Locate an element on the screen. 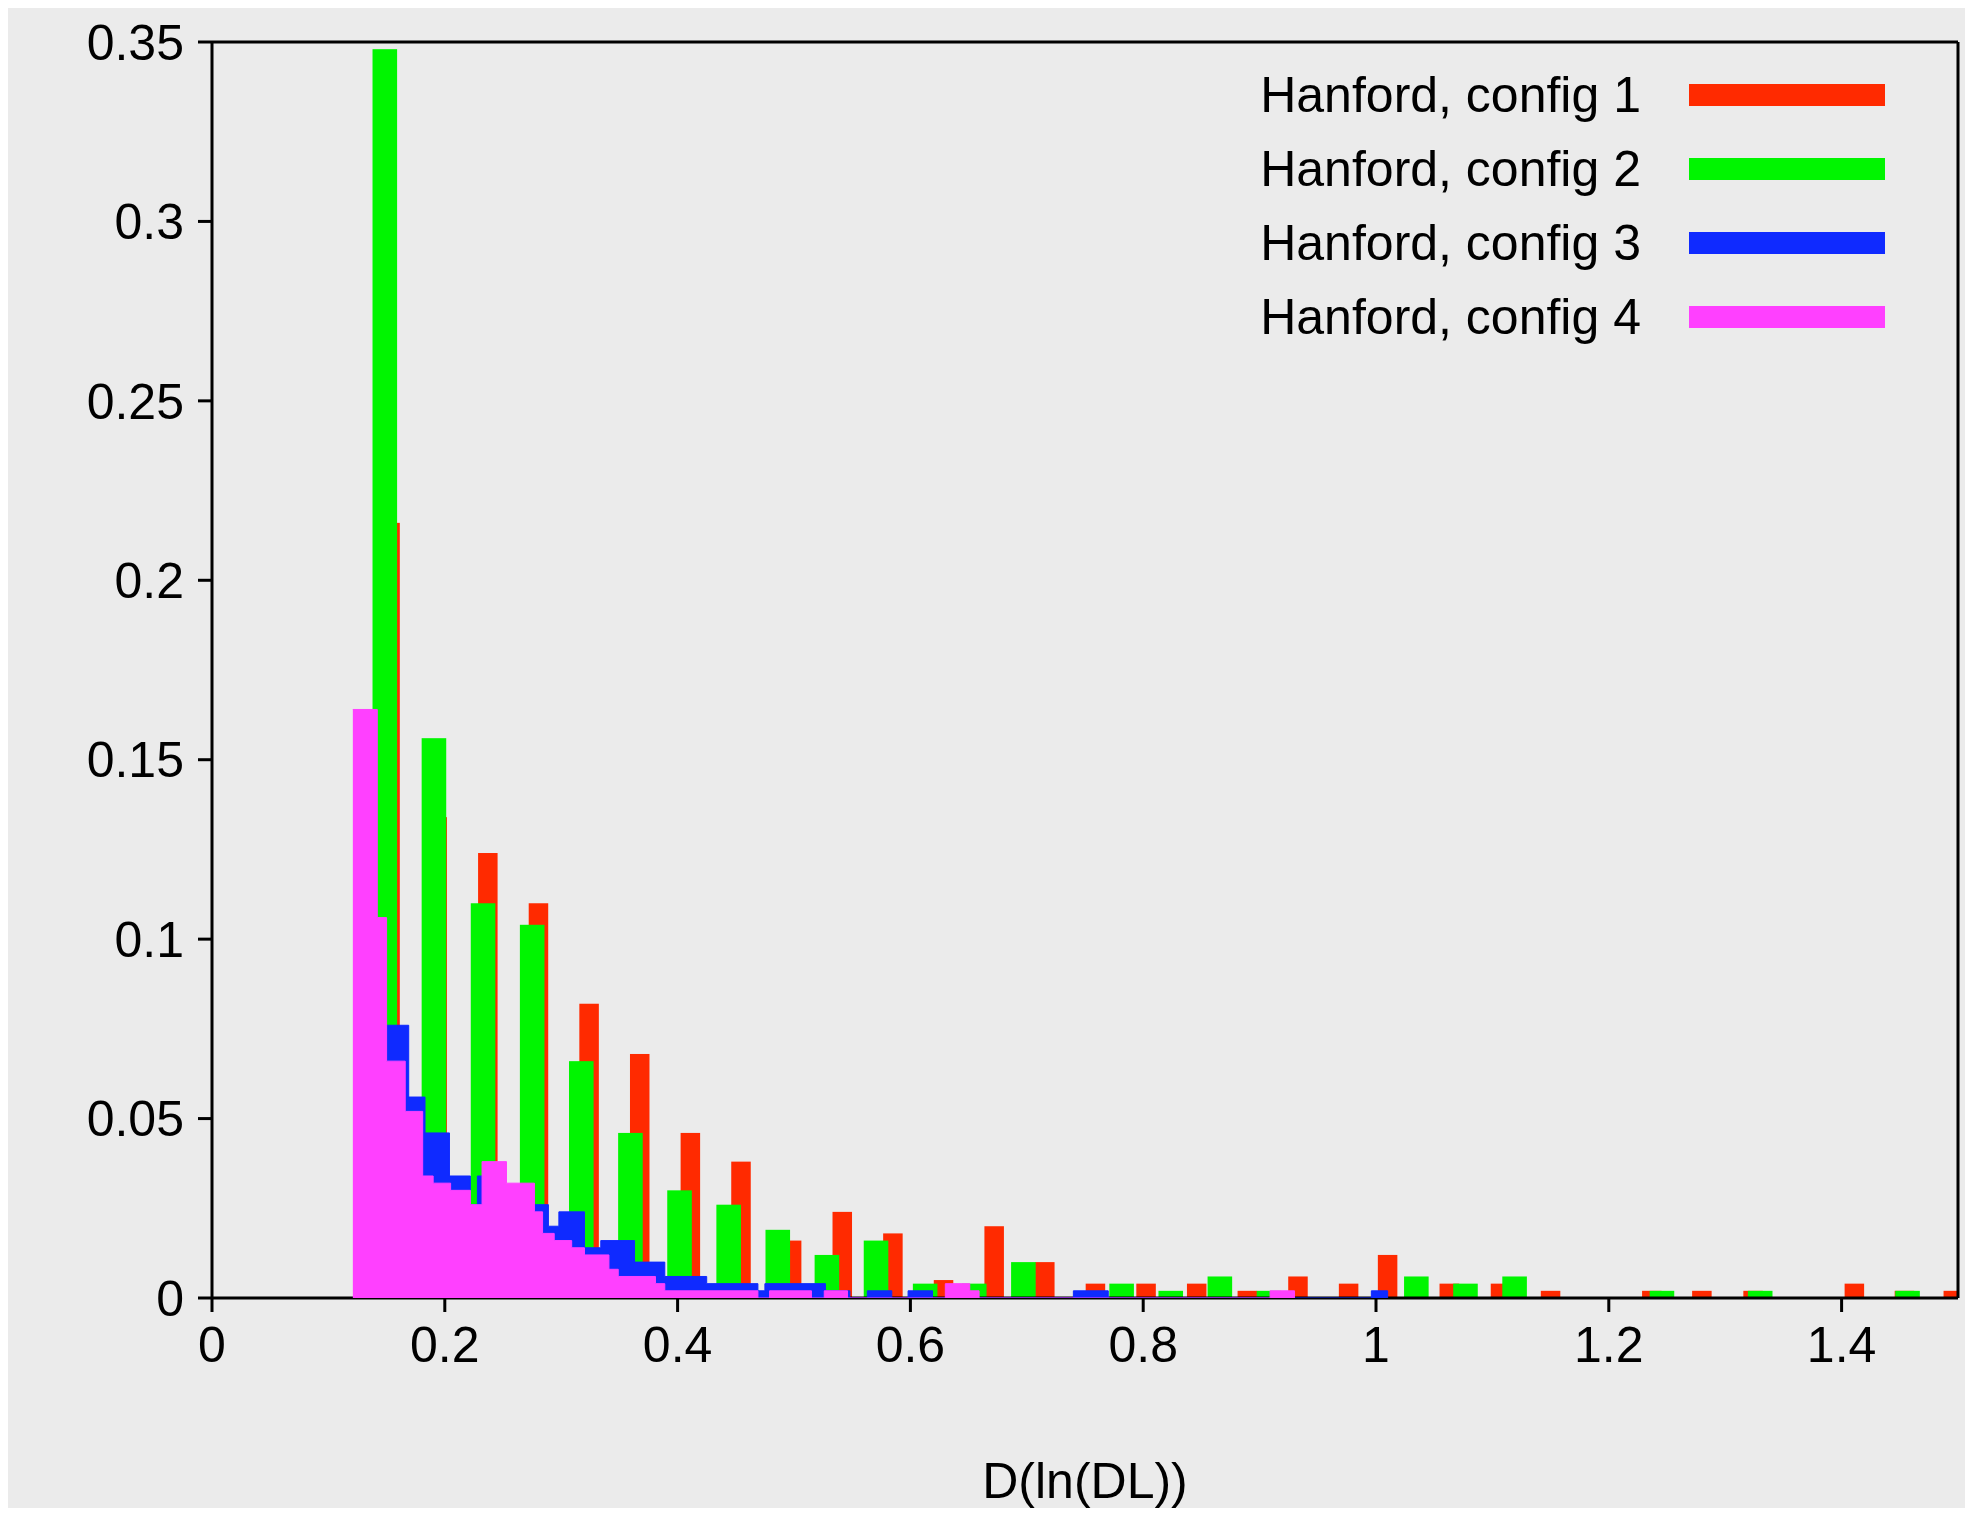 The width and height of the screenshot is (1973, 1516). y-tick-label: 0.1 is located at coordinates (149, 939).